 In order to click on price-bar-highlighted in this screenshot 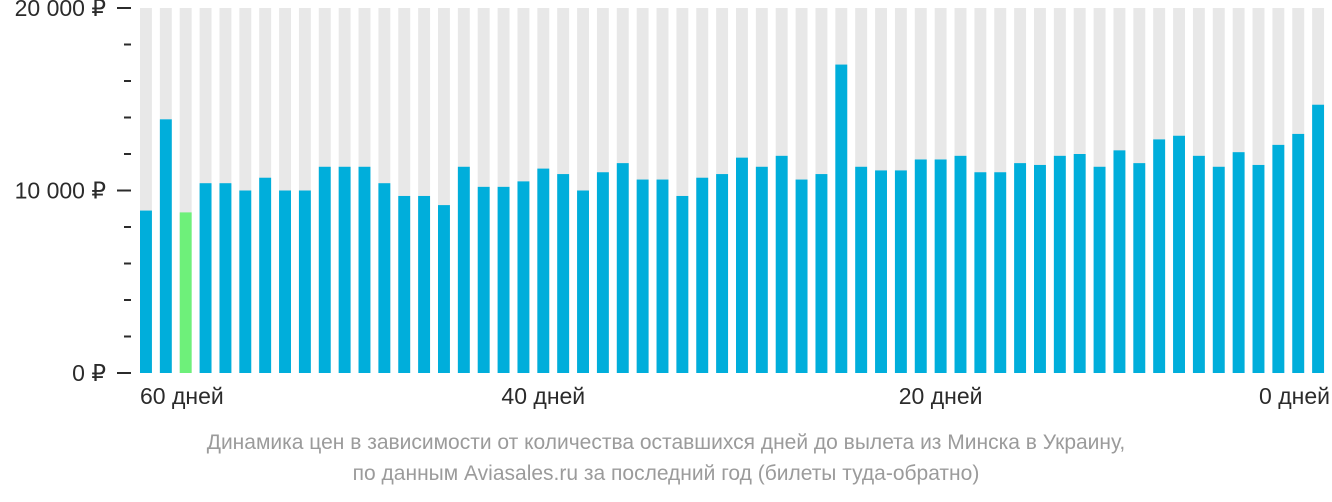, I will do `click(185, 292)`.